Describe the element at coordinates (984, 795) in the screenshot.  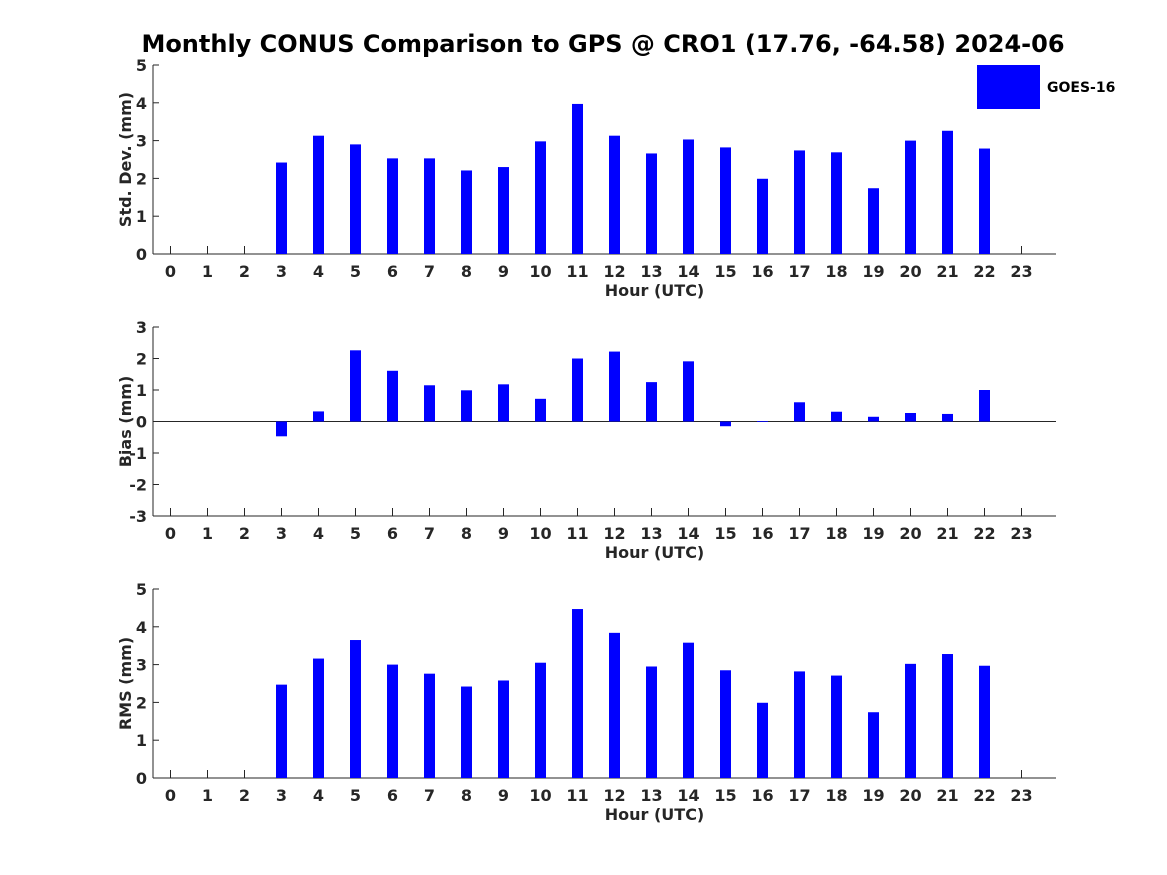
I see `rms-xtick-label: 22` at that location.